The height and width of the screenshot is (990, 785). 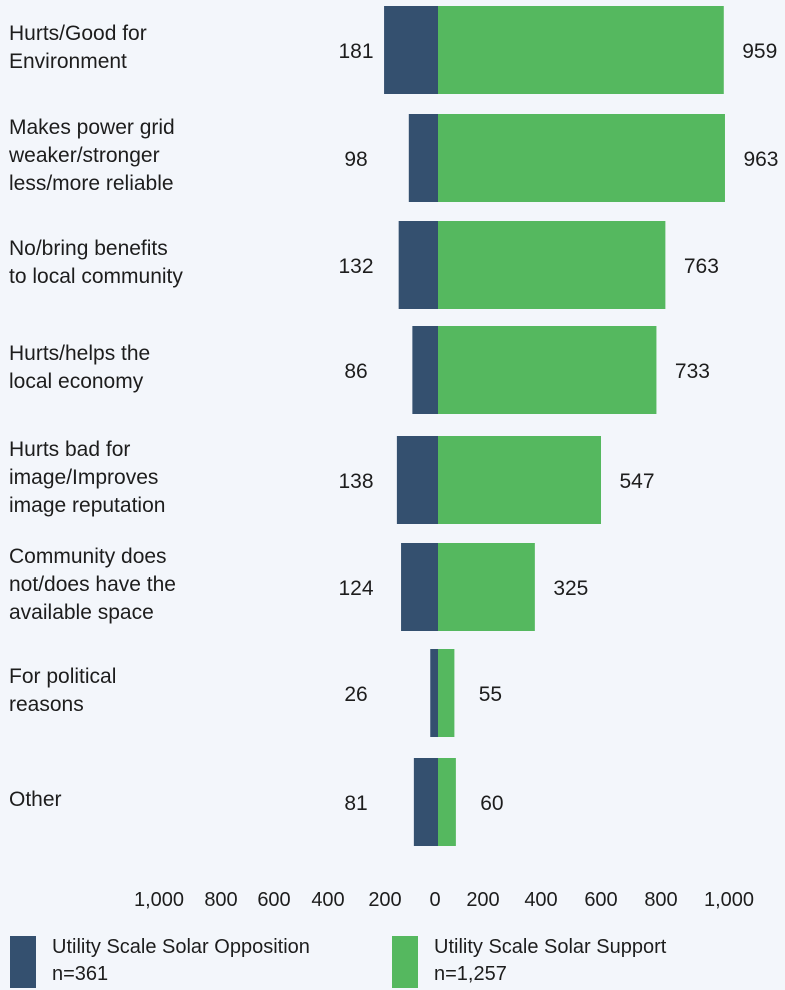 What do you see at coordinates (434, 900) in the screenshot?
I see `x-tick-label: 0` at bounding box center [434, 900].